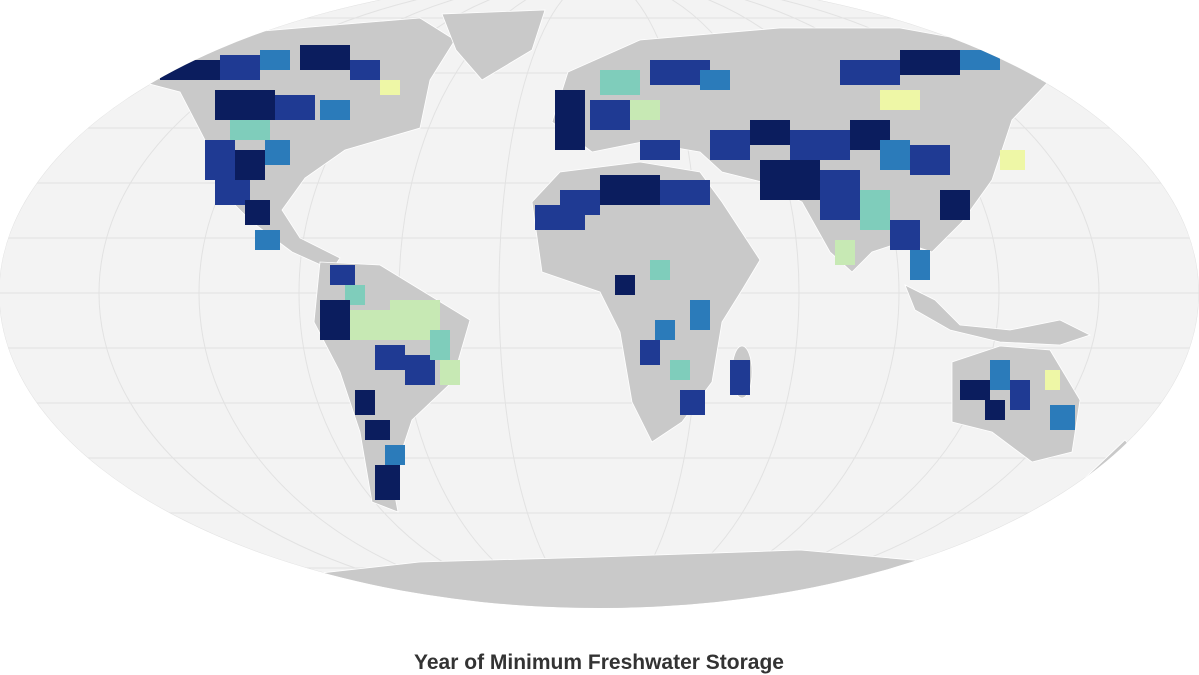 The width and height of the screenshot is (1199, 675). I want to click on africa, so click(646, 302).